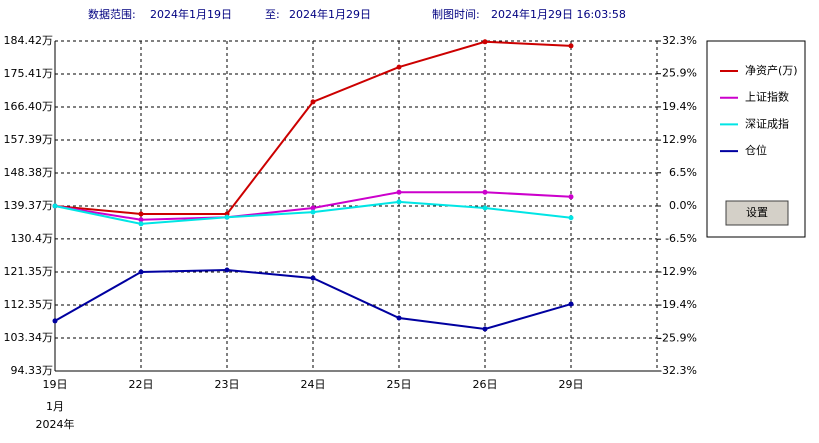 The height and width of the screenshot is (443, 819). I want to click on y2-tick-label: 19.4%, so click(679, 106).